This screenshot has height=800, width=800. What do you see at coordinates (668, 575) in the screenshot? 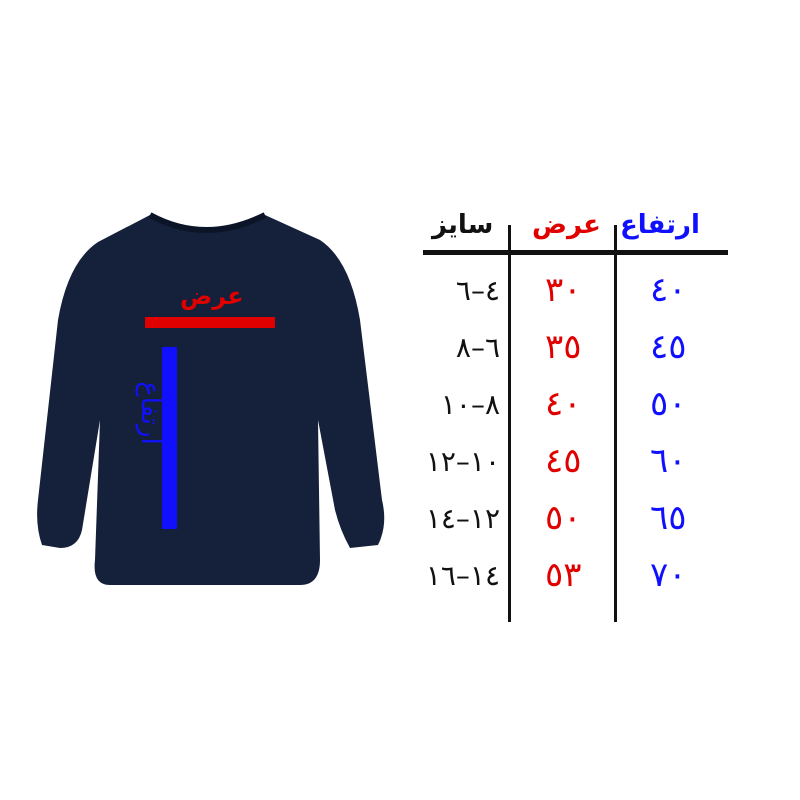
I see `cell-height: ٧٠` at bounding box center [668, 575].